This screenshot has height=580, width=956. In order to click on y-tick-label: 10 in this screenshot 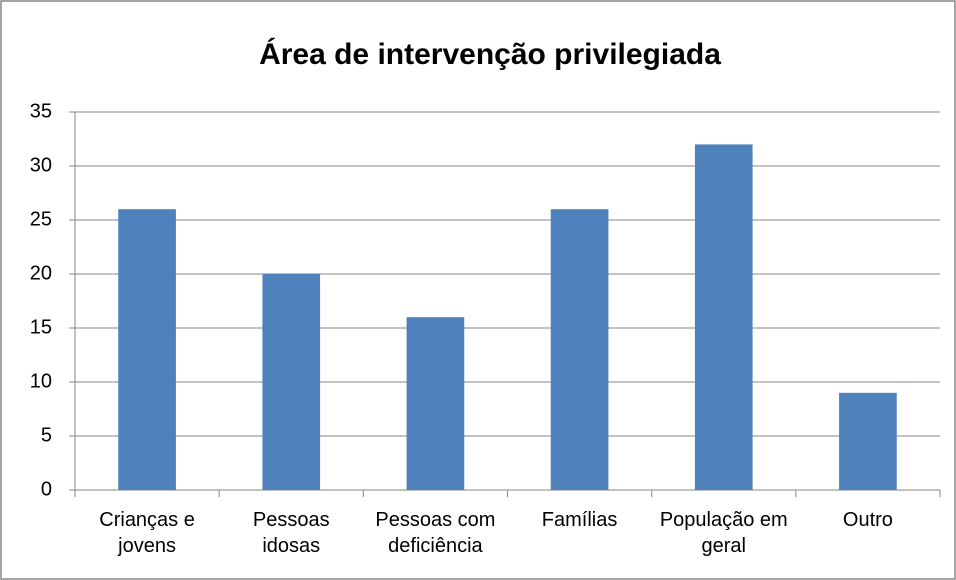, I will do `click(41, 381)`.